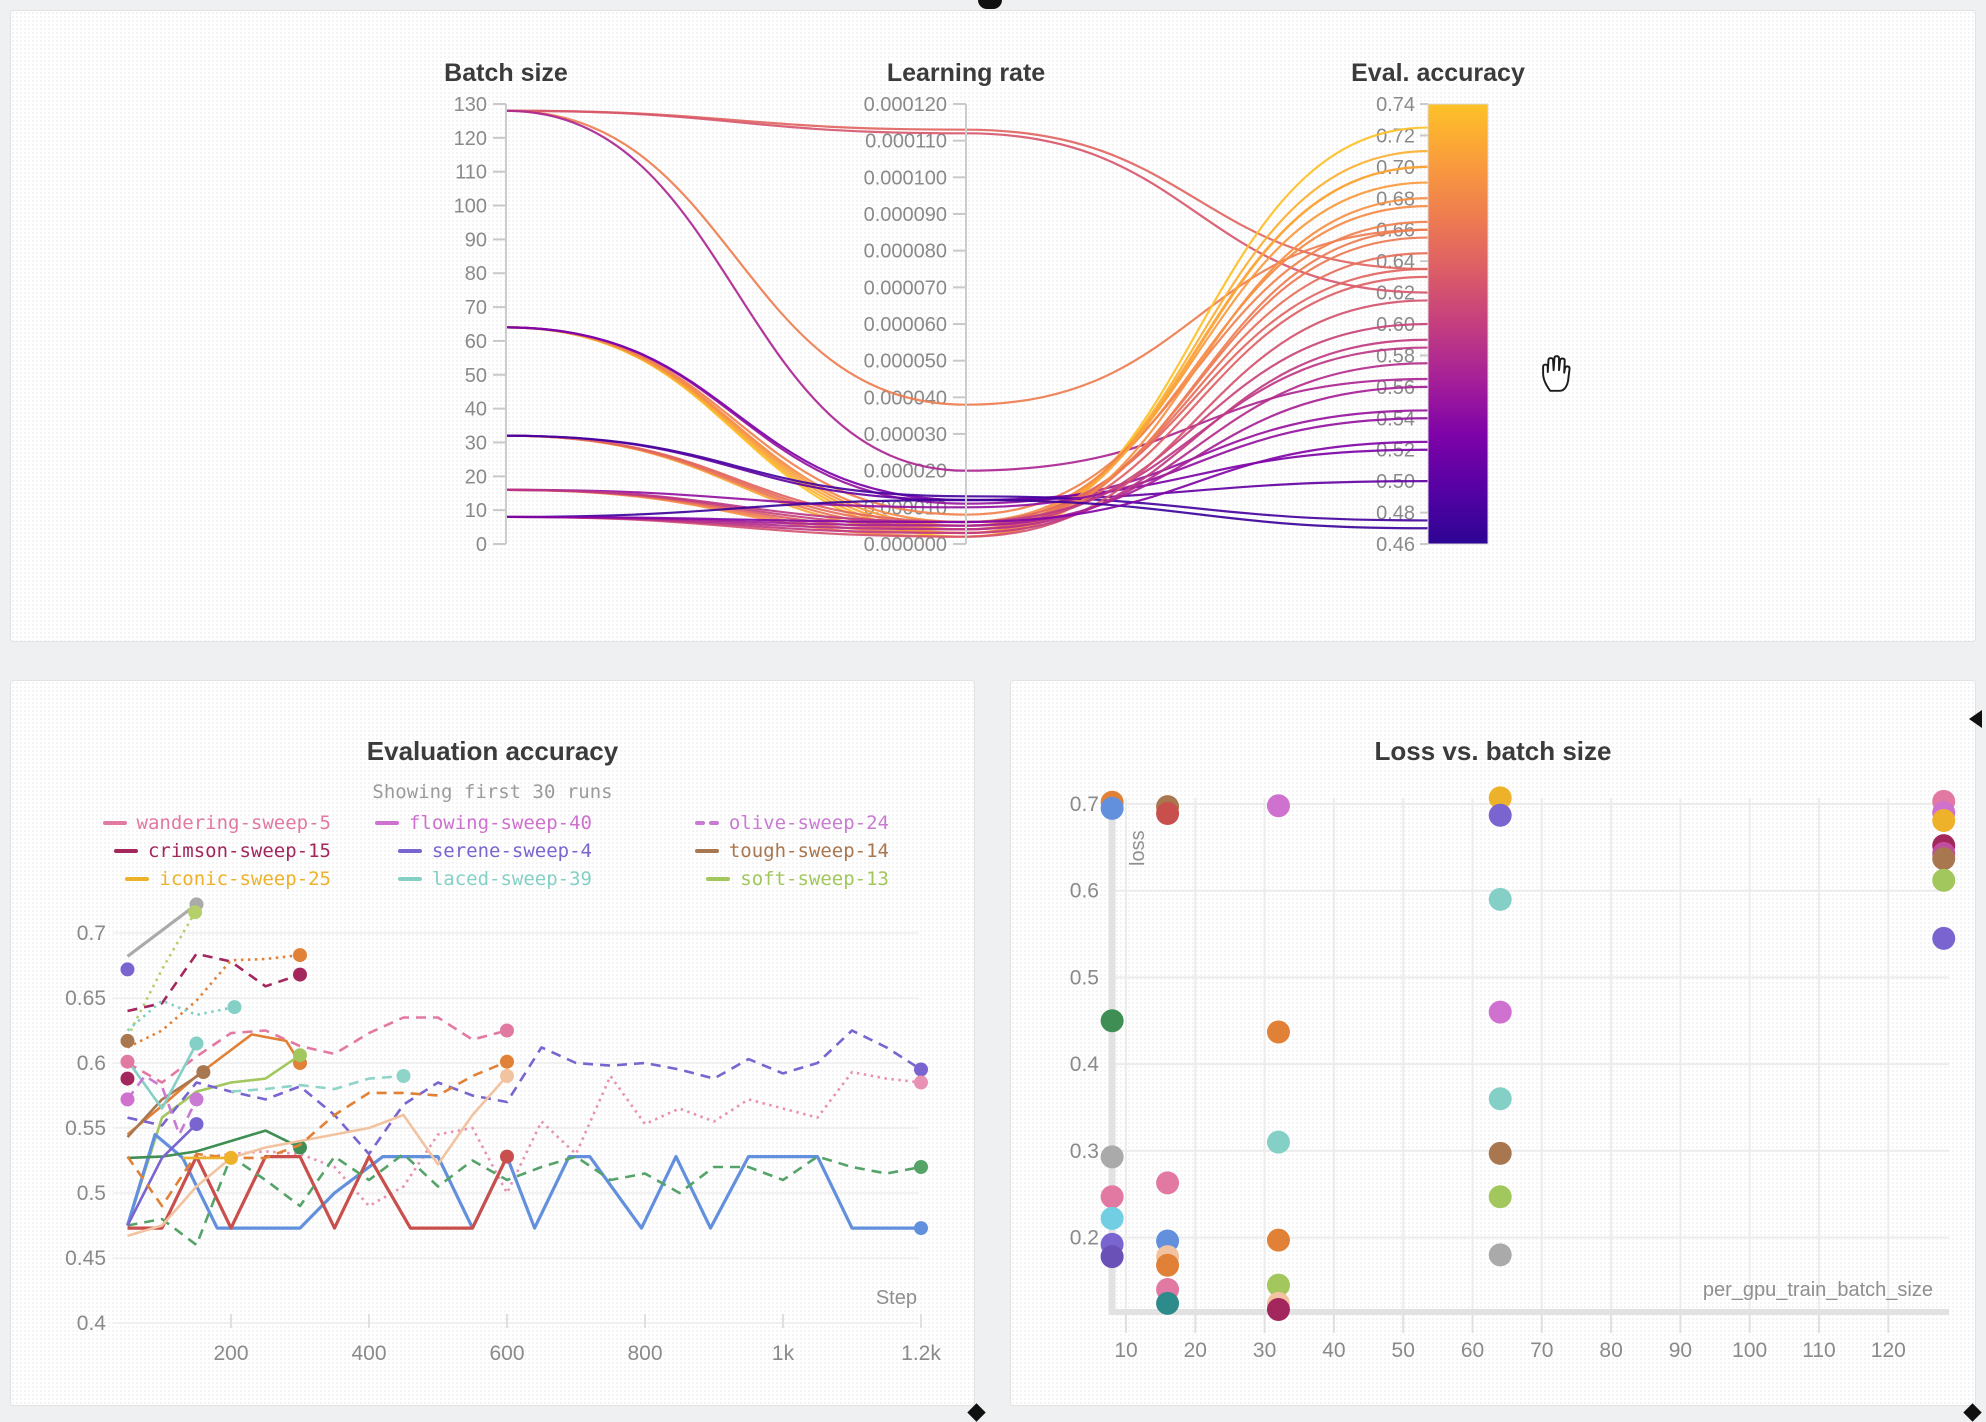 The height and width of the screenshot is (1422, 1986). I want to click on legend-item: flowing-sweep-40, so click(483, 823).